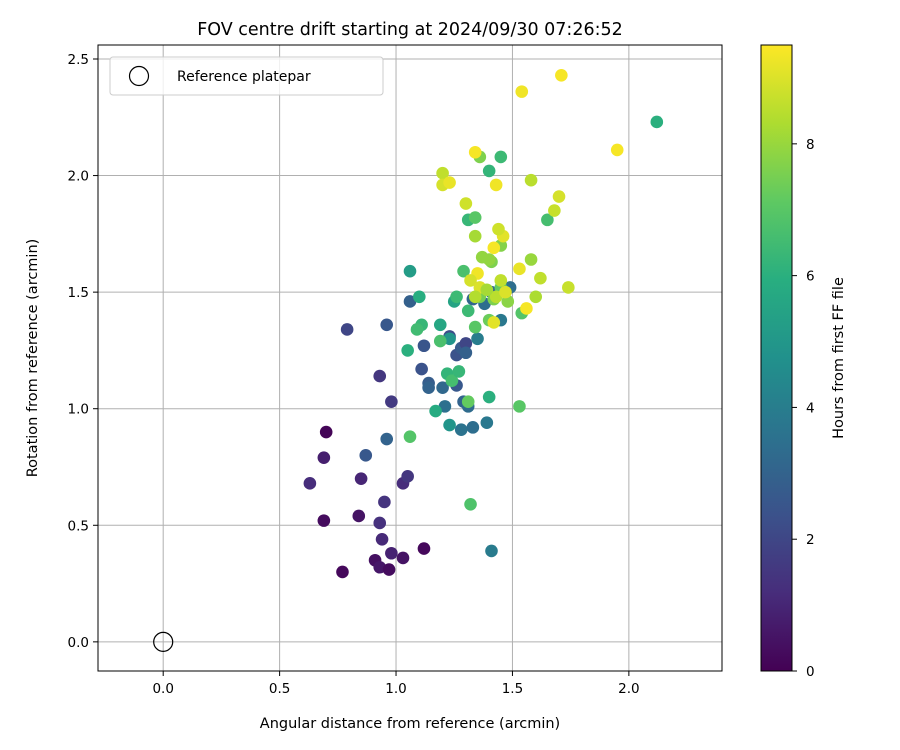 The width and height of the screenshot is (900, 750). What do you see at coordinates (628, 689) in the screenshot?
I see `x-tick-label: 2.0` at bounding box center [628, 689].